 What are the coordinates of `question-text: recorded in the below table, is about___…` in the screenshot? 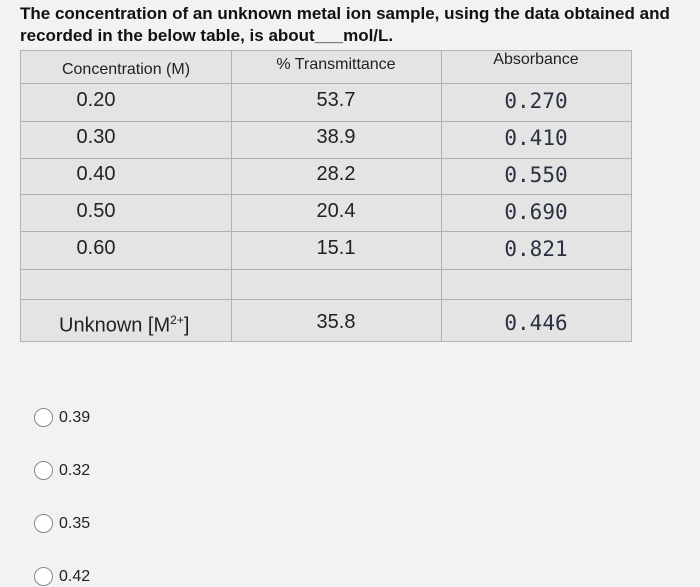 It's located at (207, 35).